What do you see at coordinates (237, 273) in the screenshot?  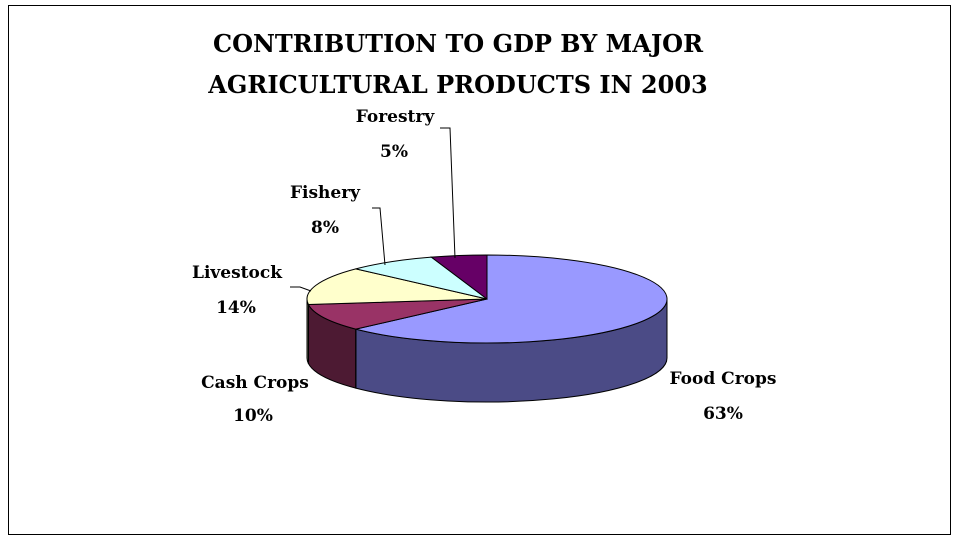 I see `label-livestock: Livestock` at bounding box center [237, 273].